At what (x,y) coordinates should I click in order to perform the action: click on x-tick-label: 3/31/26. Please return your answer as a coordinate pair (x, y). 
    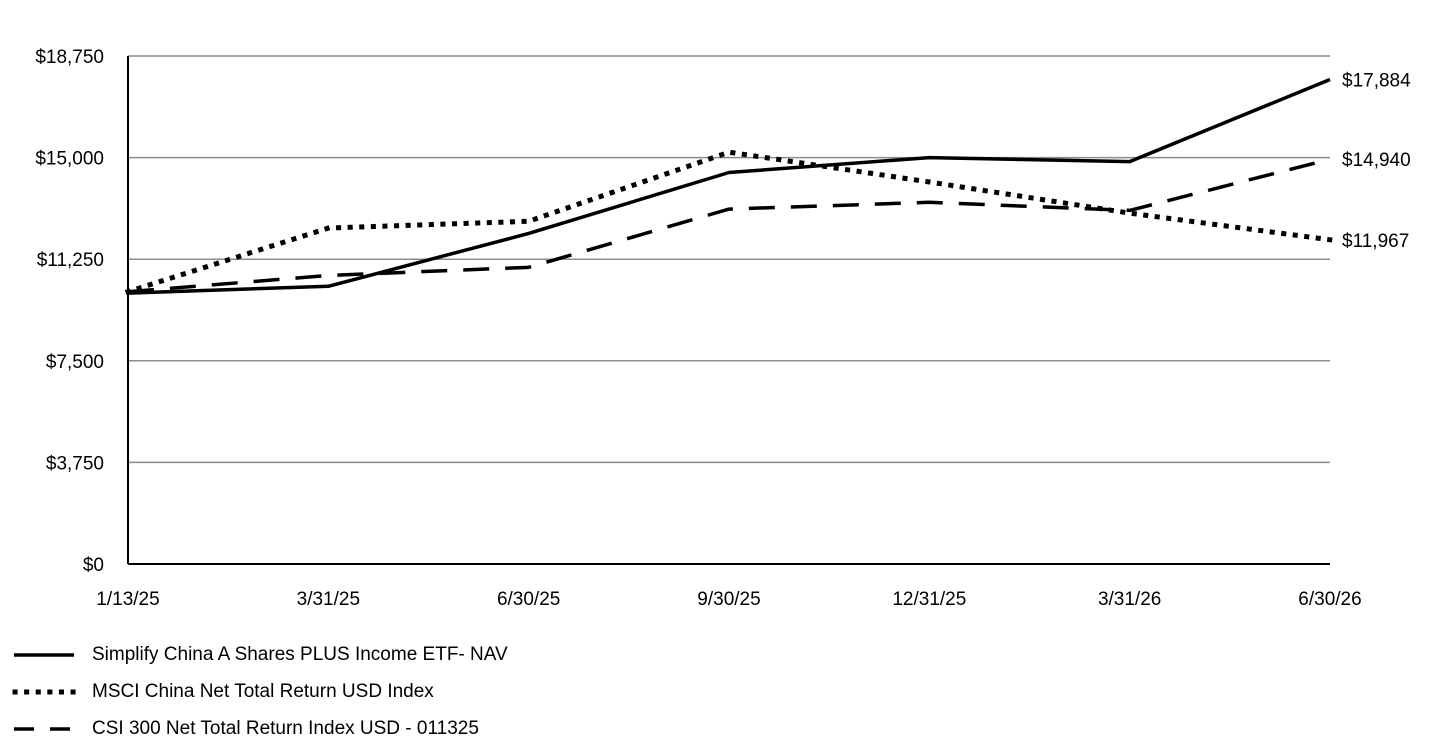
    Looking at the image, I should click on (1129, 599).